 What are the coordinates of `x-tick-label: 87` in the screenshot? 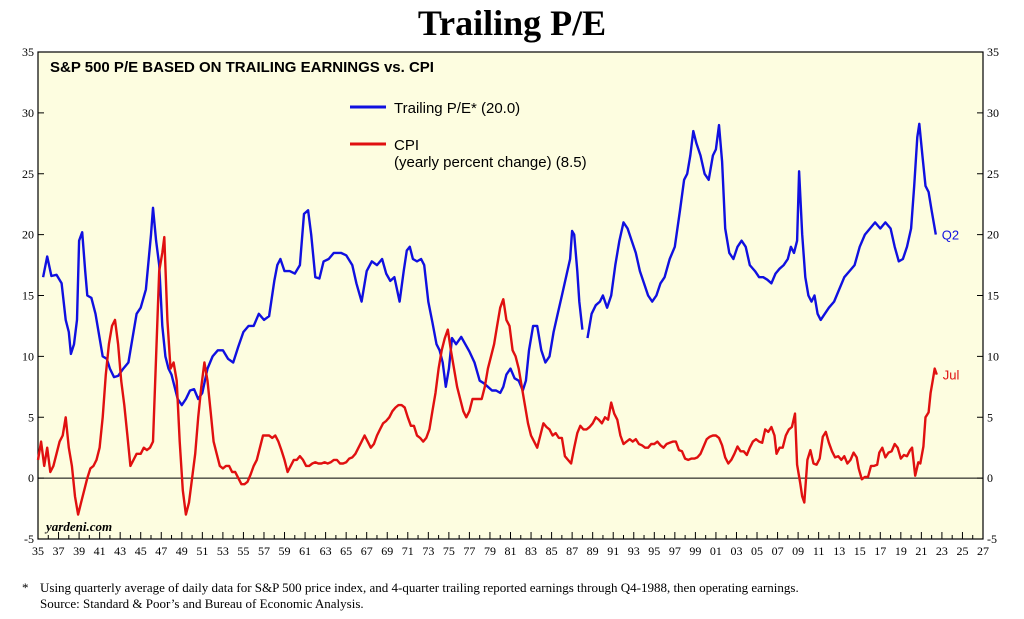 It's located at (572, 551).